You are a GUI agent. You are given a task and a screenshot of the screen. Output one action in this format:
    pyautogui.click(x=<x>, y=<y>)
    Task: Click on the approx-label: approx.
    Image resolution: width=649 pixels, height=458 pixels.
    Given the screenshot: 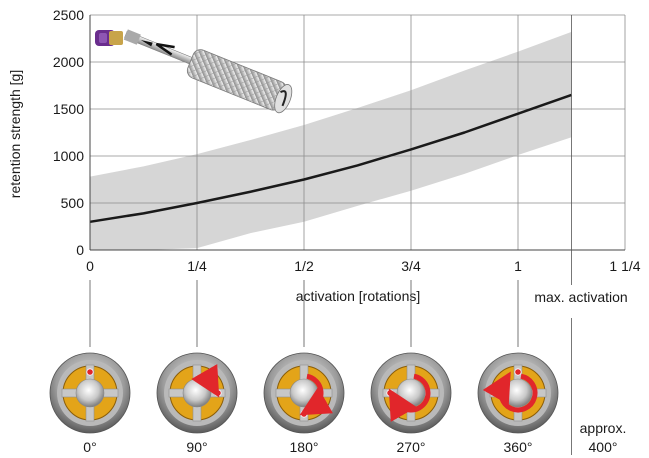 What is the action you would take?
    pyautogui.click(x=603, y=428)
    